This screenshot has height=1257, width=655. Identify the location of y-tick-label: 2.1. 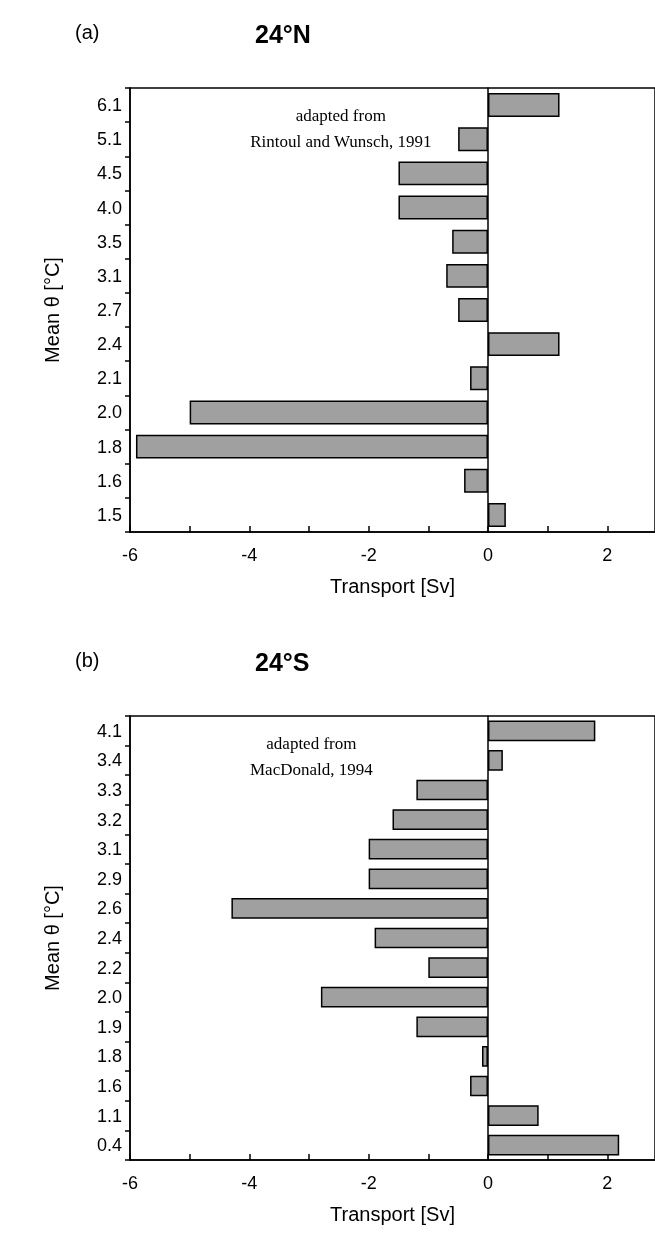
(109, 378).